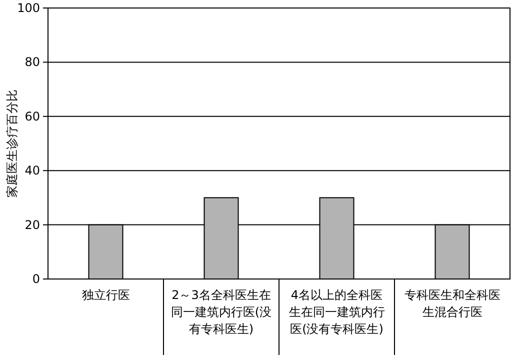 This screenshot has width=525, height=363. Describe the element at coordinates (336, 312) in the screenshot. I see `x-tick-label: 4名以上的全科医生在同一建筑内行医(没有专科医生)` at that location.